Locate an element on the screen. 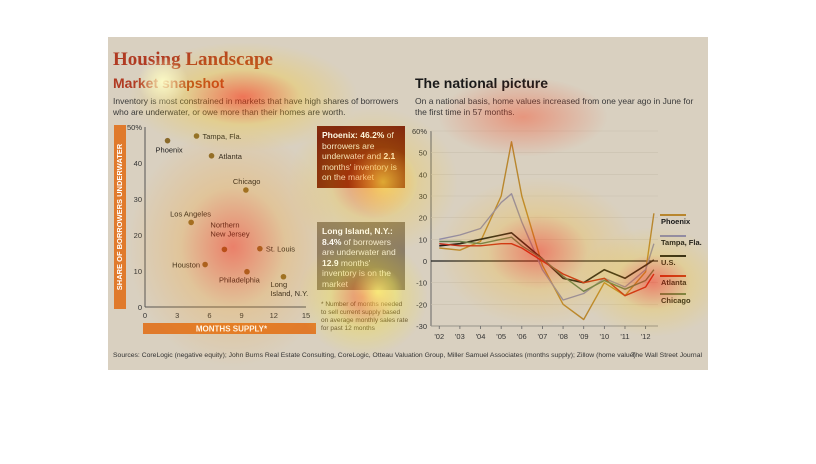  scatter-x-tick-label: 0 is located at coordinates (145, 315).